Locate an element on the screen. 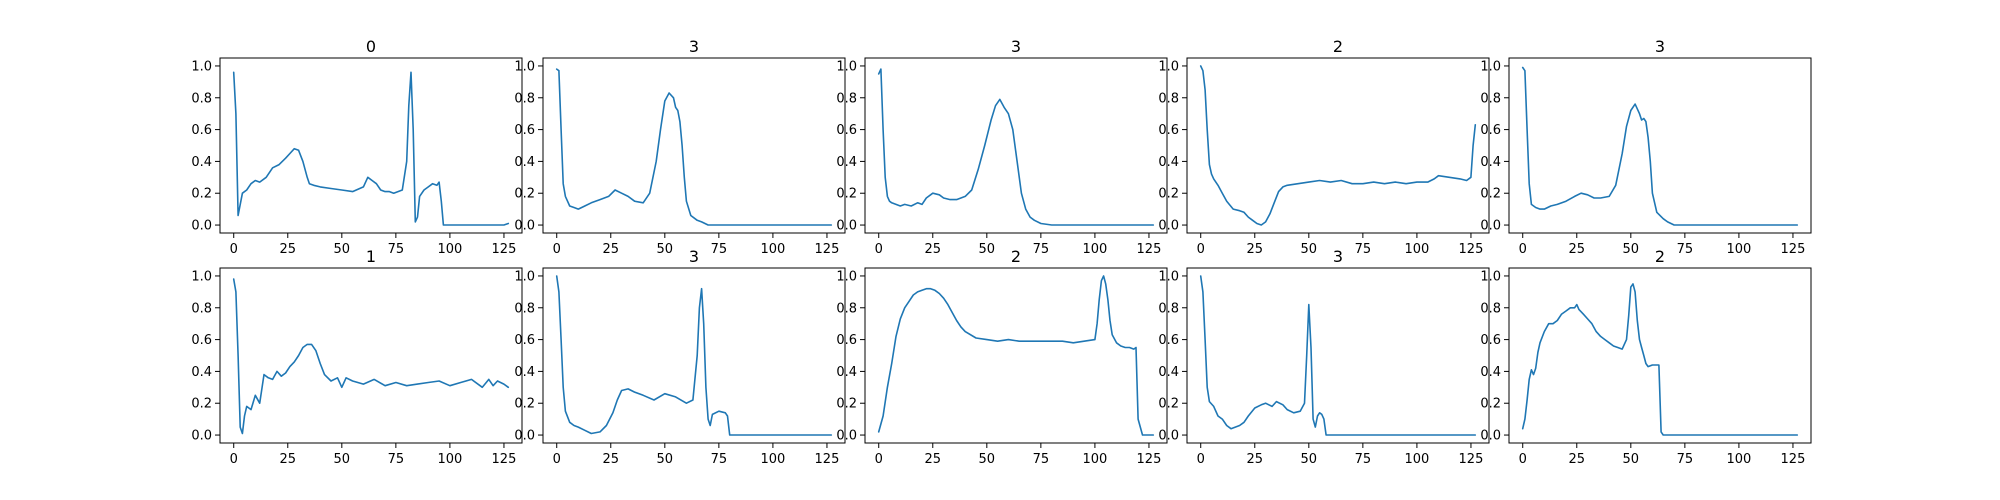  subplot-4: 0 25 50 75 100 125 0.0 0.2 0.4 0.6 0.8 1.0 3 is located at coordinates (1646, 147).